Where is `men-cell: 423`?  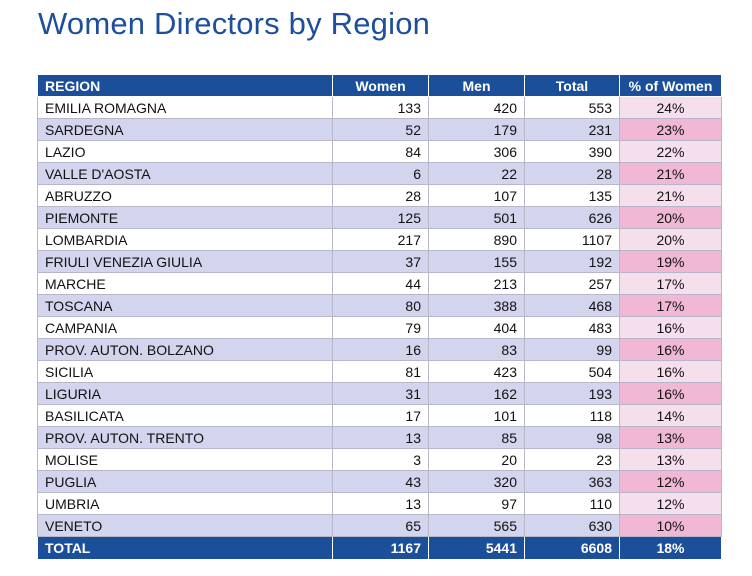
men-cell: 423 is located at coordinates (476, 371).